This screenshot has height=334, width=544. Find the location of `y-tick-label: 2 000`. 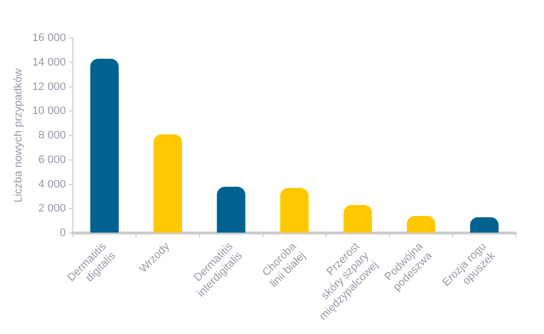

y-tick-label: 2 000 is located at coordinates (52, 208).